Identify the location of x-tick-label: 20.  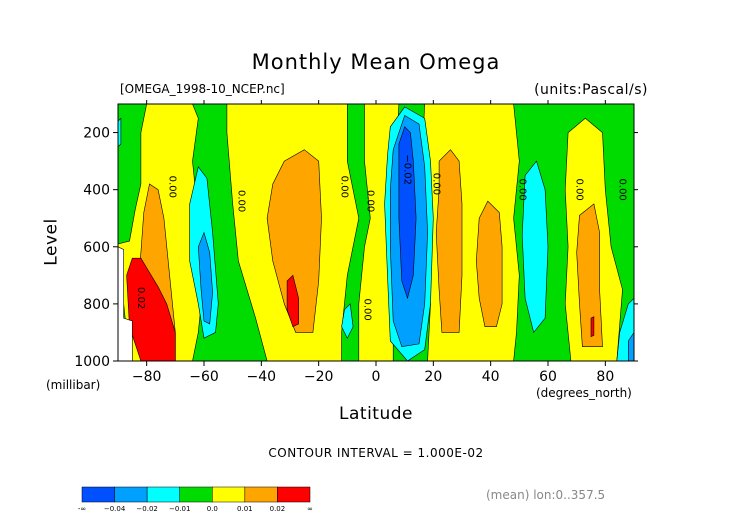
(433, 377).